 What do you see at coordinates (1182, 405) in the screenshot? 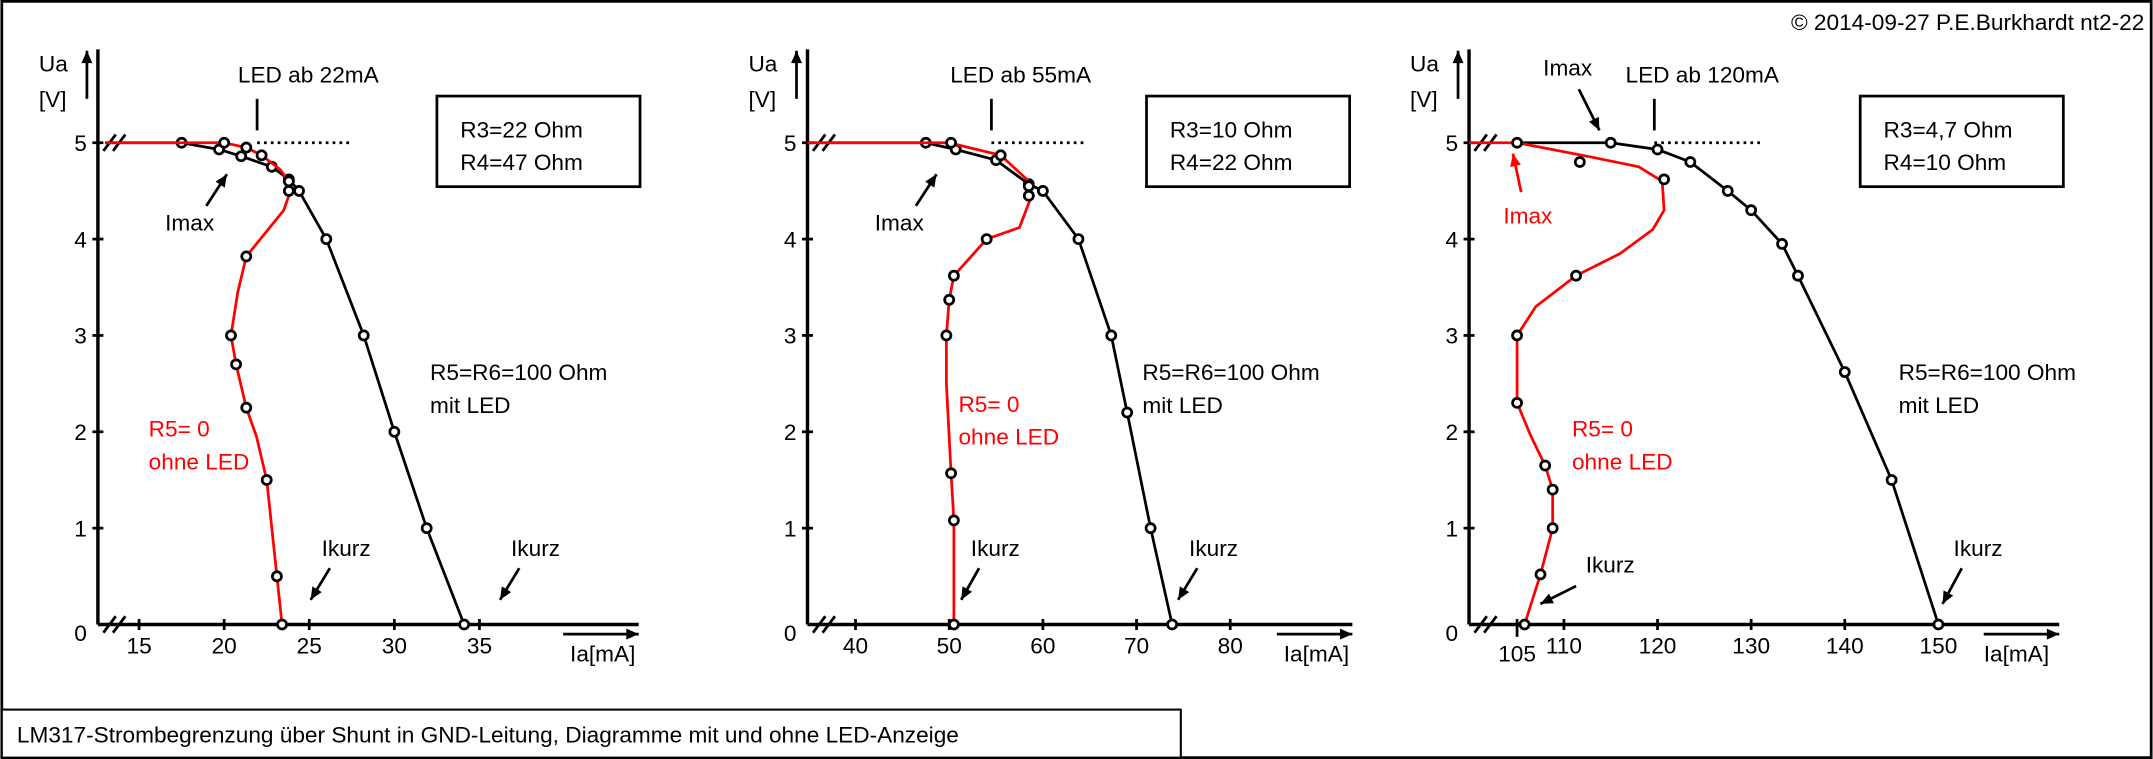
I see `series-label-with-led-2: mit LED` at bounding box center [1182, 405].